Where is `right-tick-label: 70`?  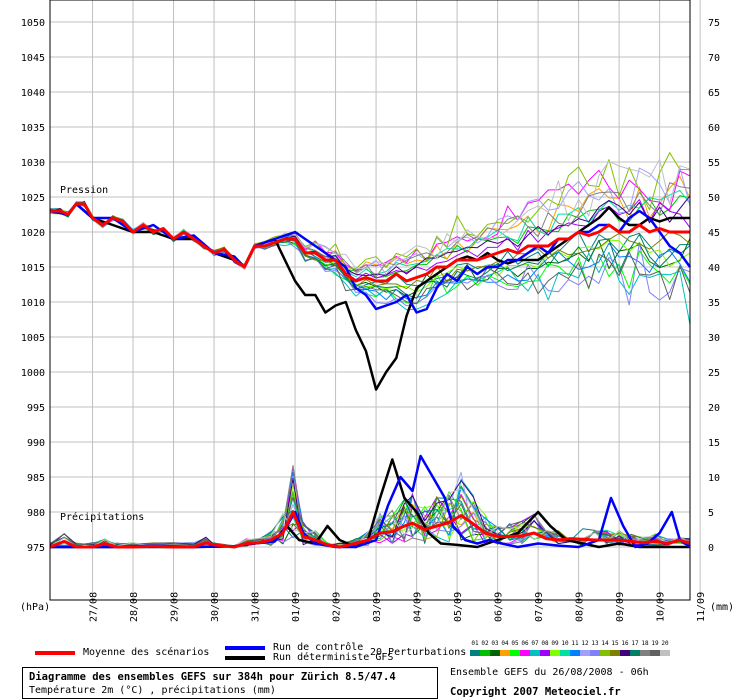
right-tick-label: 70 is located at coordinates (714, 58).